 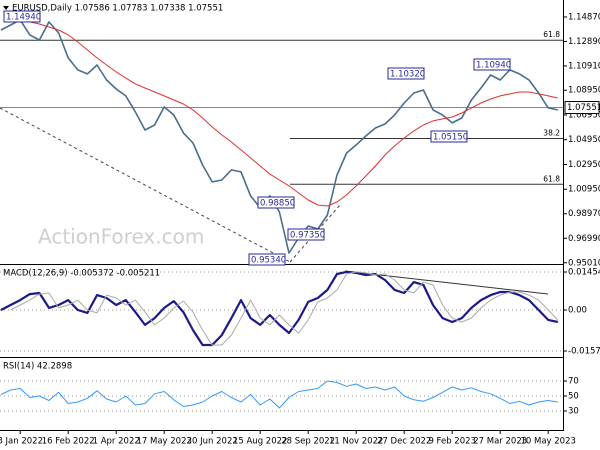 What do you see at coordinates (584, 273) in the screenshot?
I see `y-tick-label: 0.014549` at bounding box center [584, 273].